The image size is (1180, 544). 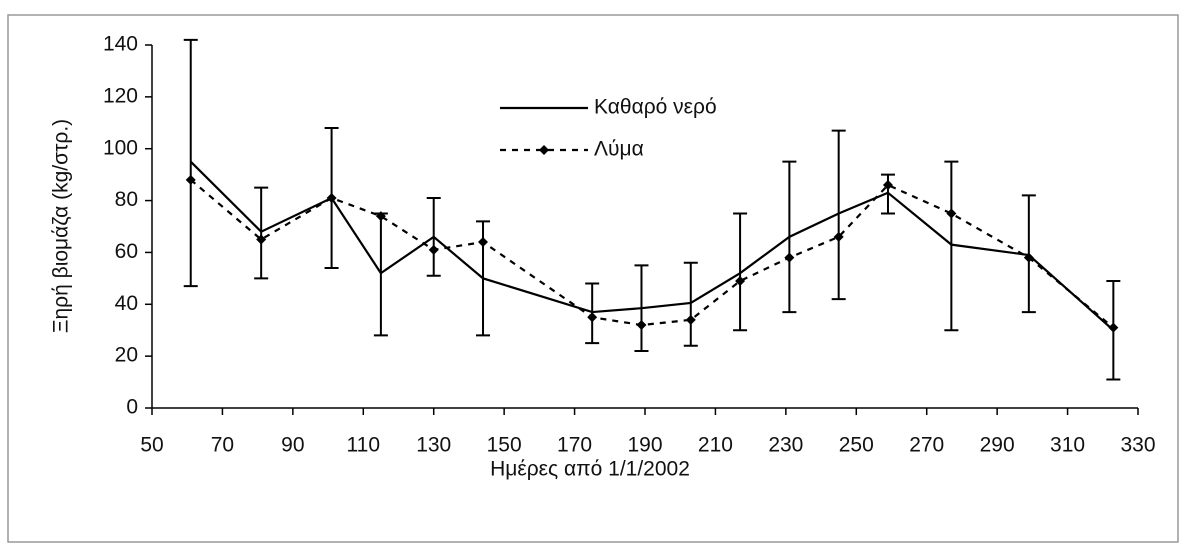 What do you see at coordinates (1137, 445) in the screenshot?
I see `x-tick-label: 330` at bounding box center [1137, 445].